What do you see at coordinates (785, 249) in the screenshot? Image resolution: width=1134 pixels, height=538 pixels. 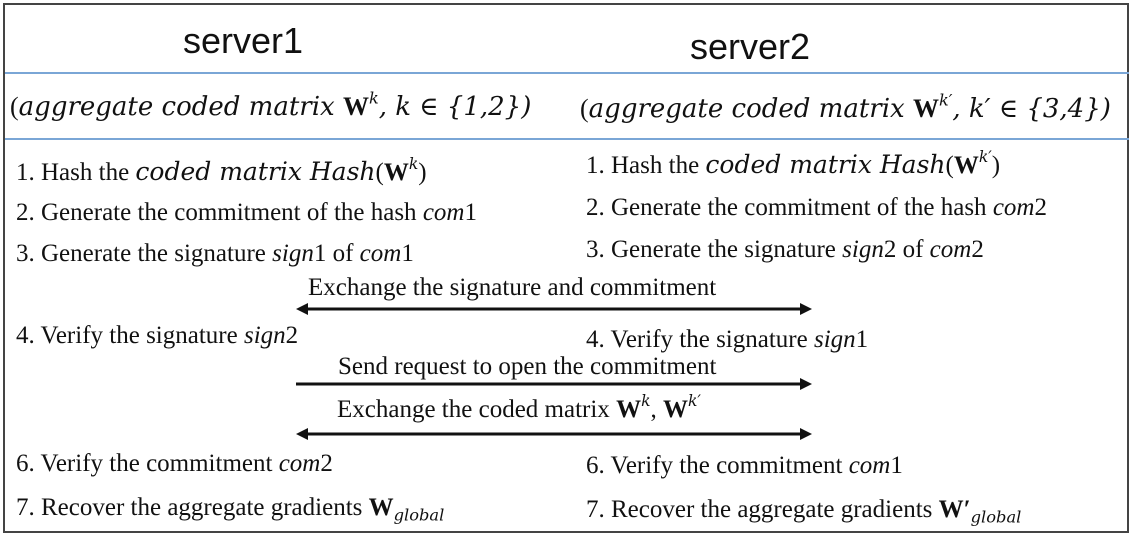 I see `server2-step-3: 3. Generate the signature sign2 of com2` at bounding box center [785, 249].